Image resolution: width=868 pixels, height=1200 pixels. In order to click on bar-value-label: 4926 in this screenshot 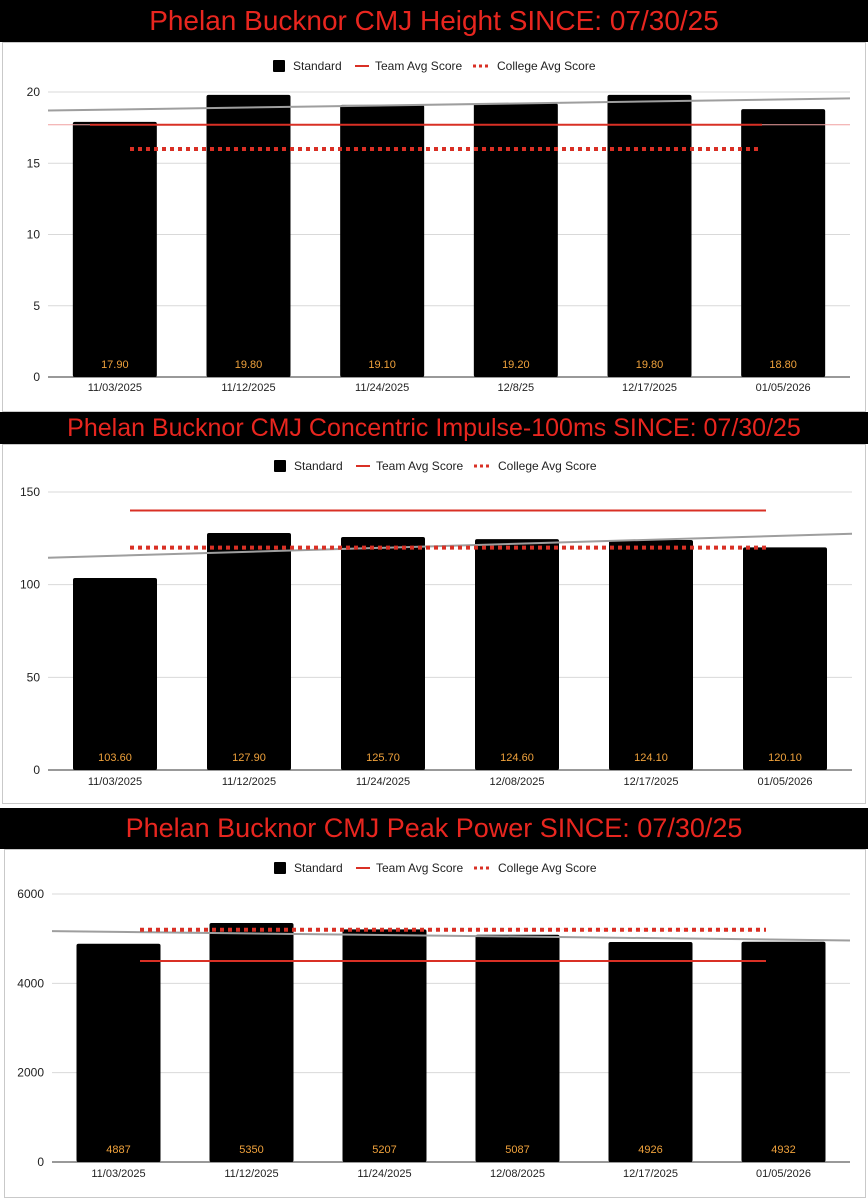, I will do `click(650, 1150)`.